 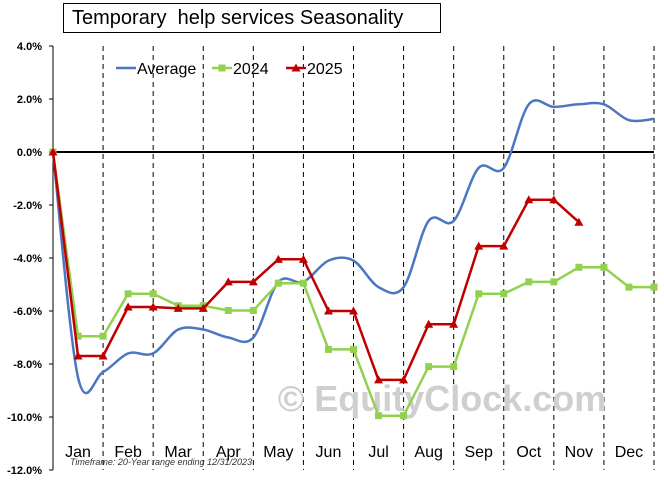 What do you see at coordinates (29, 153) in the screenshot?
I see `y-tick-label: 0.0%` at bounding box center [29, 153].